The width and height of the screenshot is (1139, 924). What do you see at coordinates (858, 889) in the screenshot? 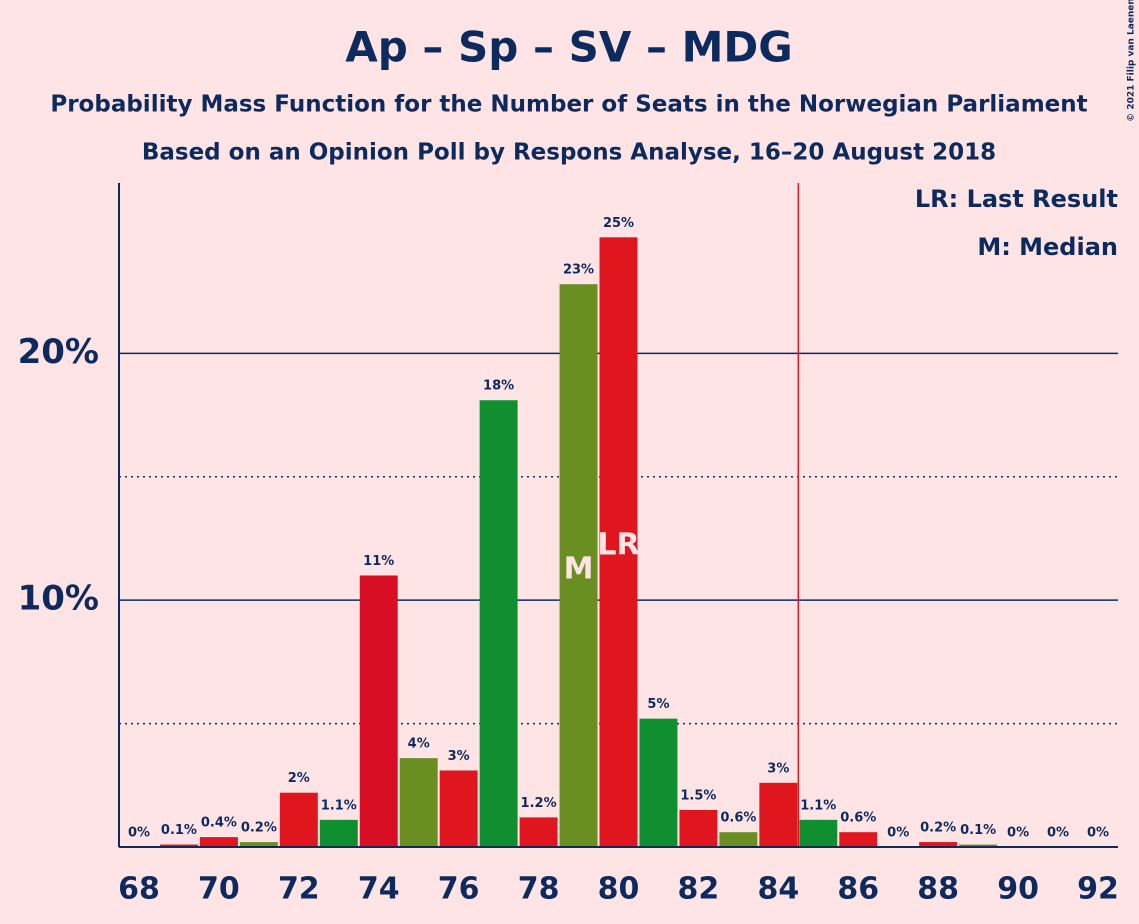
I see `x-tick-label: 86` at bounding box center [858, 889].